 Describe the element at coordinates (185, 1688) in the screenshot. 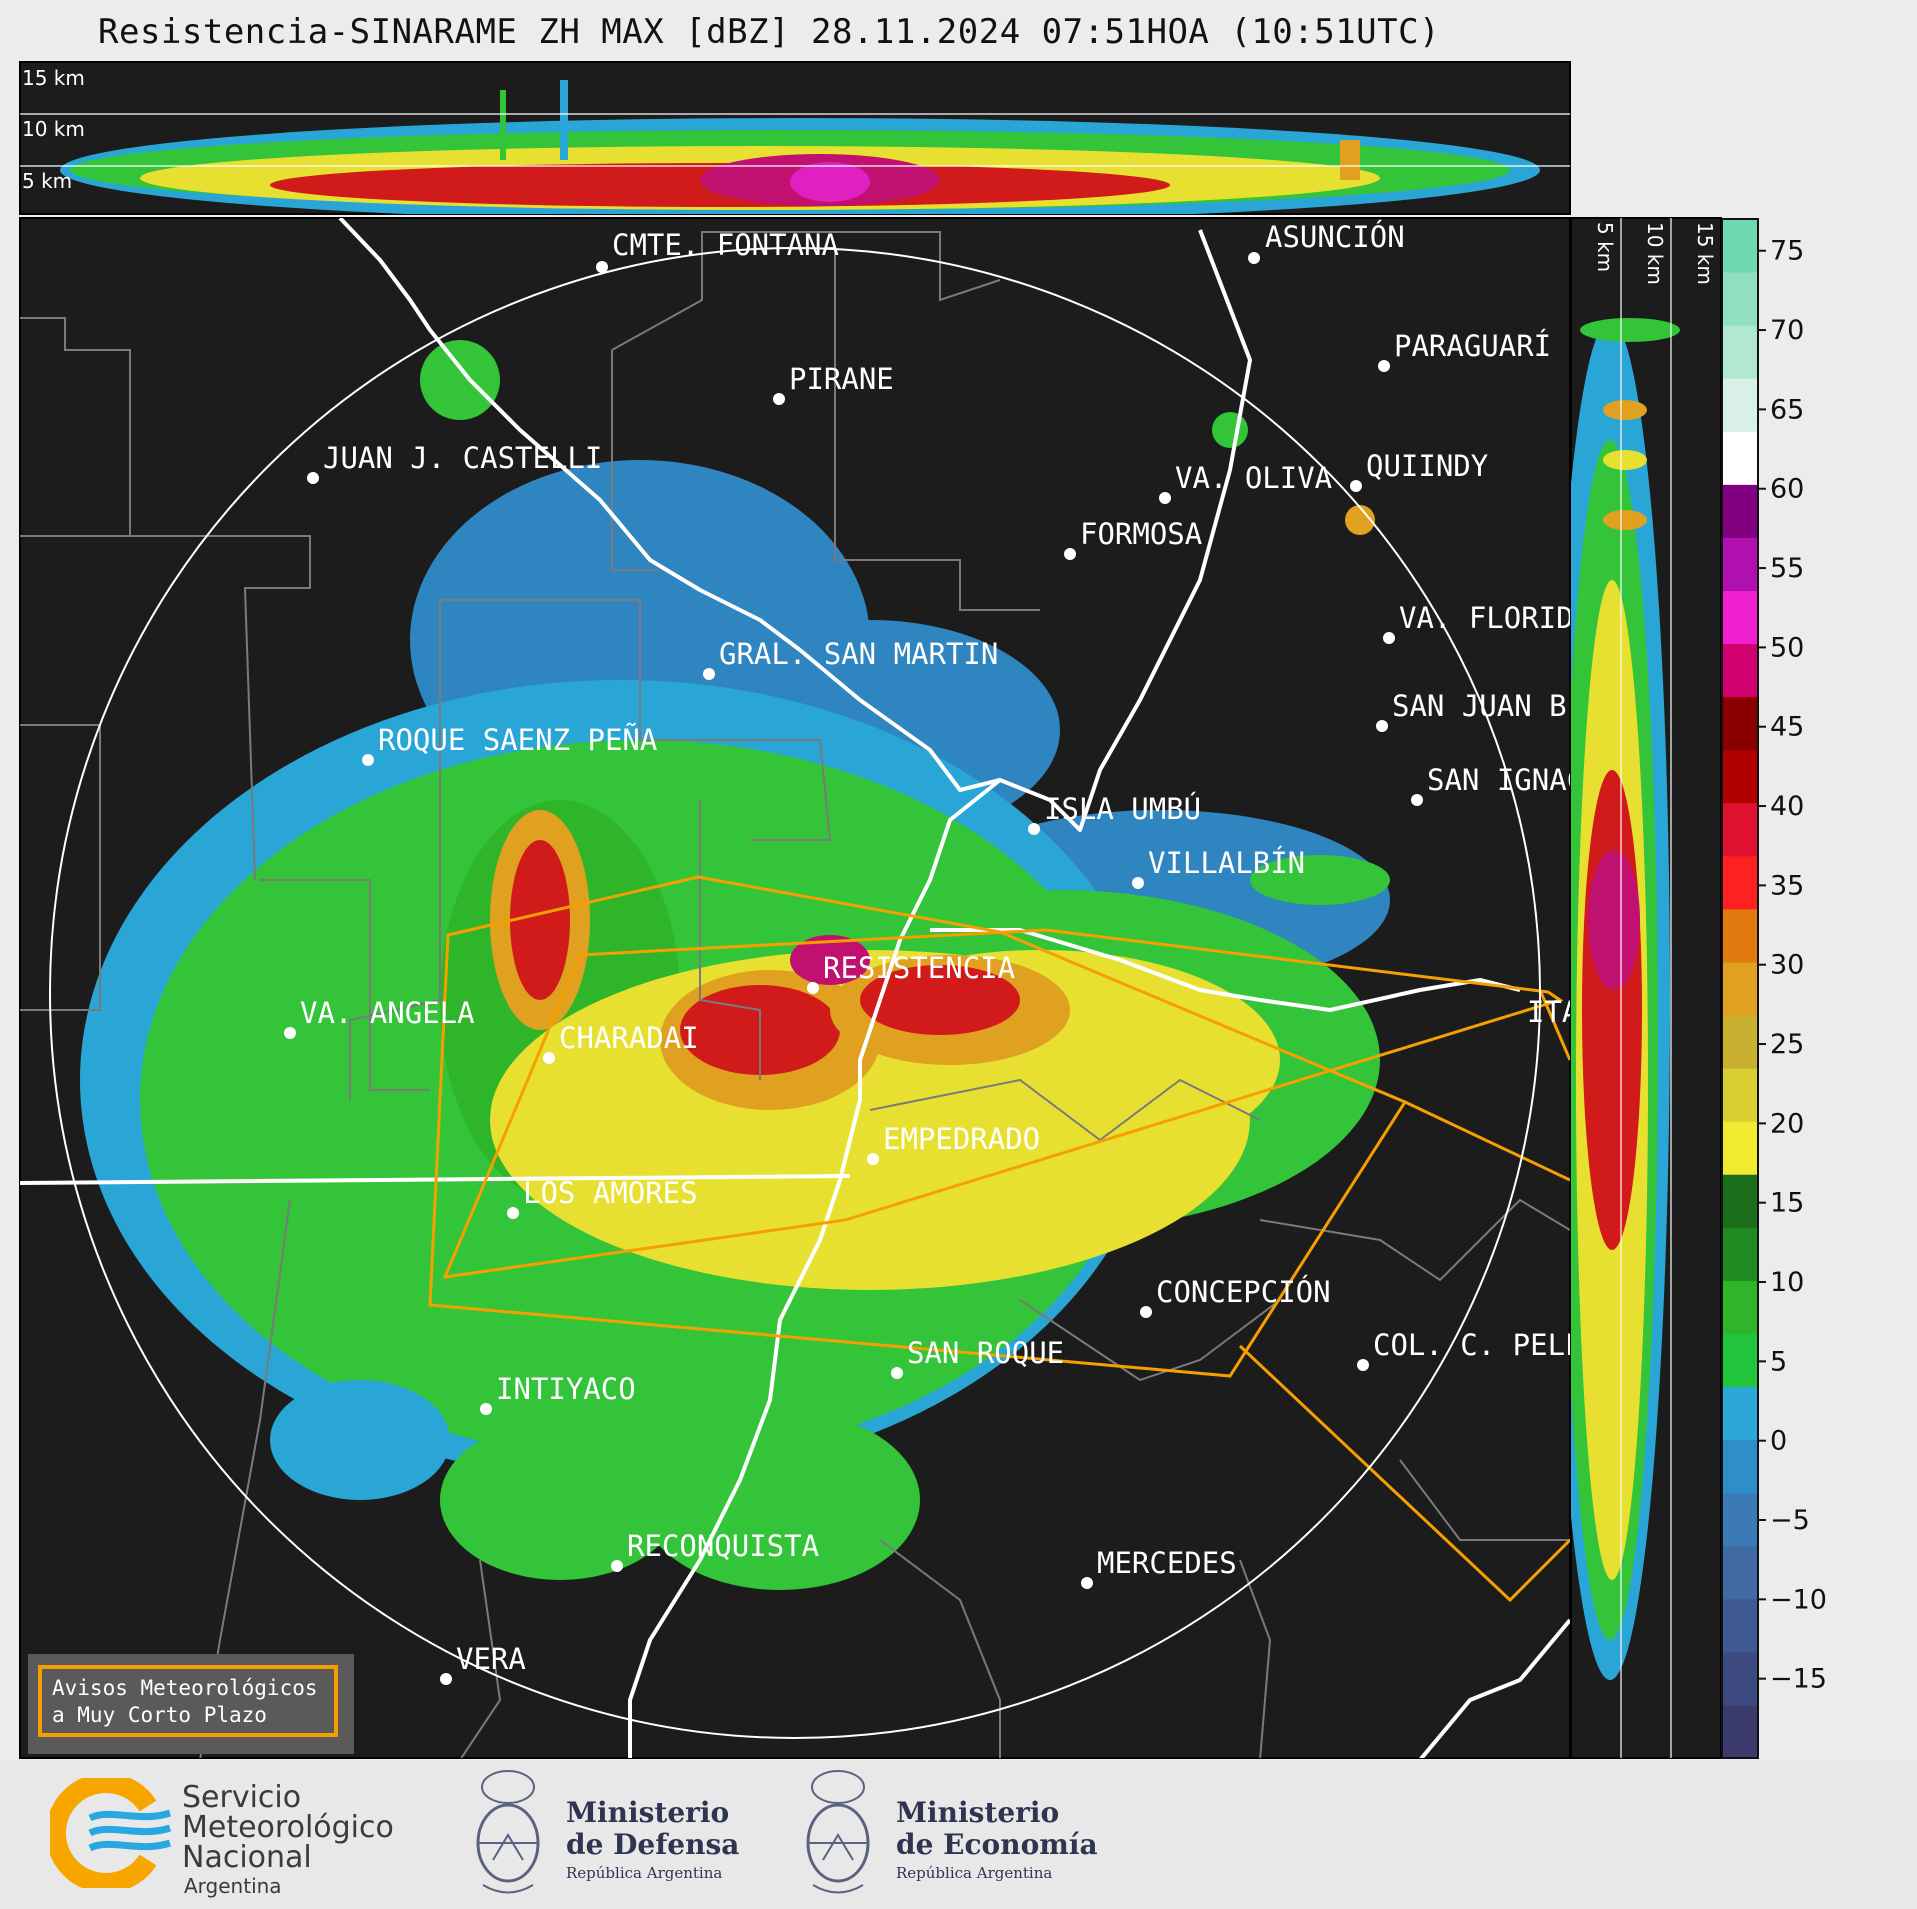

I see `warning-line-1: Avisos Meteorológicos` at that location.